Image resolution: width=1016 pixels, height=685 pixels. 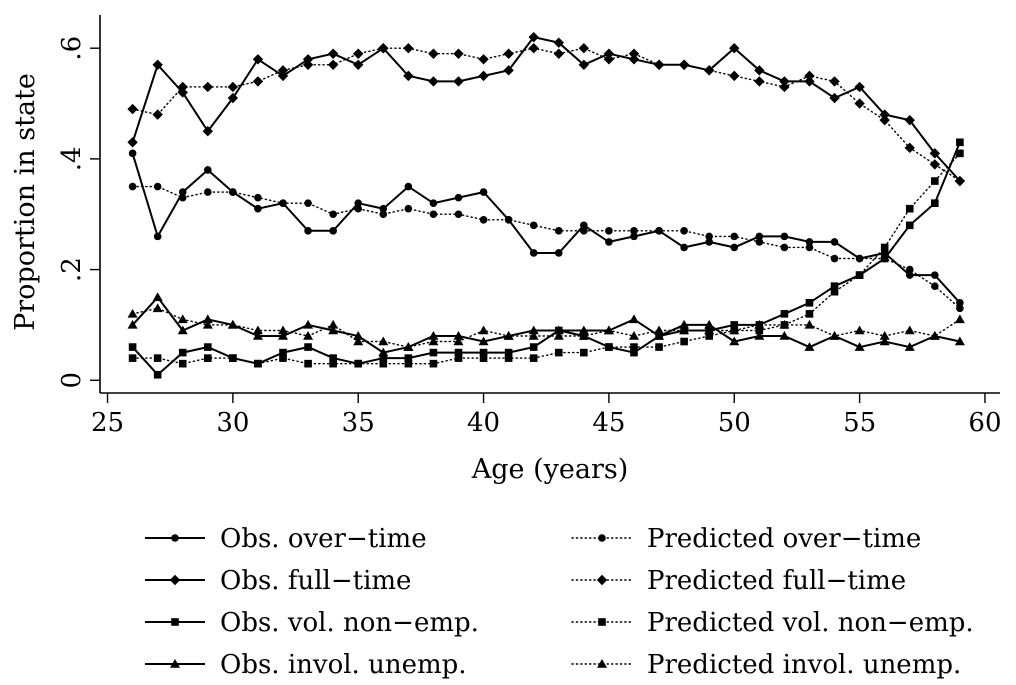 What do you see at coordinates (306, 665) in the screenshot?
I see `legend-item: Obs. invol. unemp.` at bounding box center [306, 665].